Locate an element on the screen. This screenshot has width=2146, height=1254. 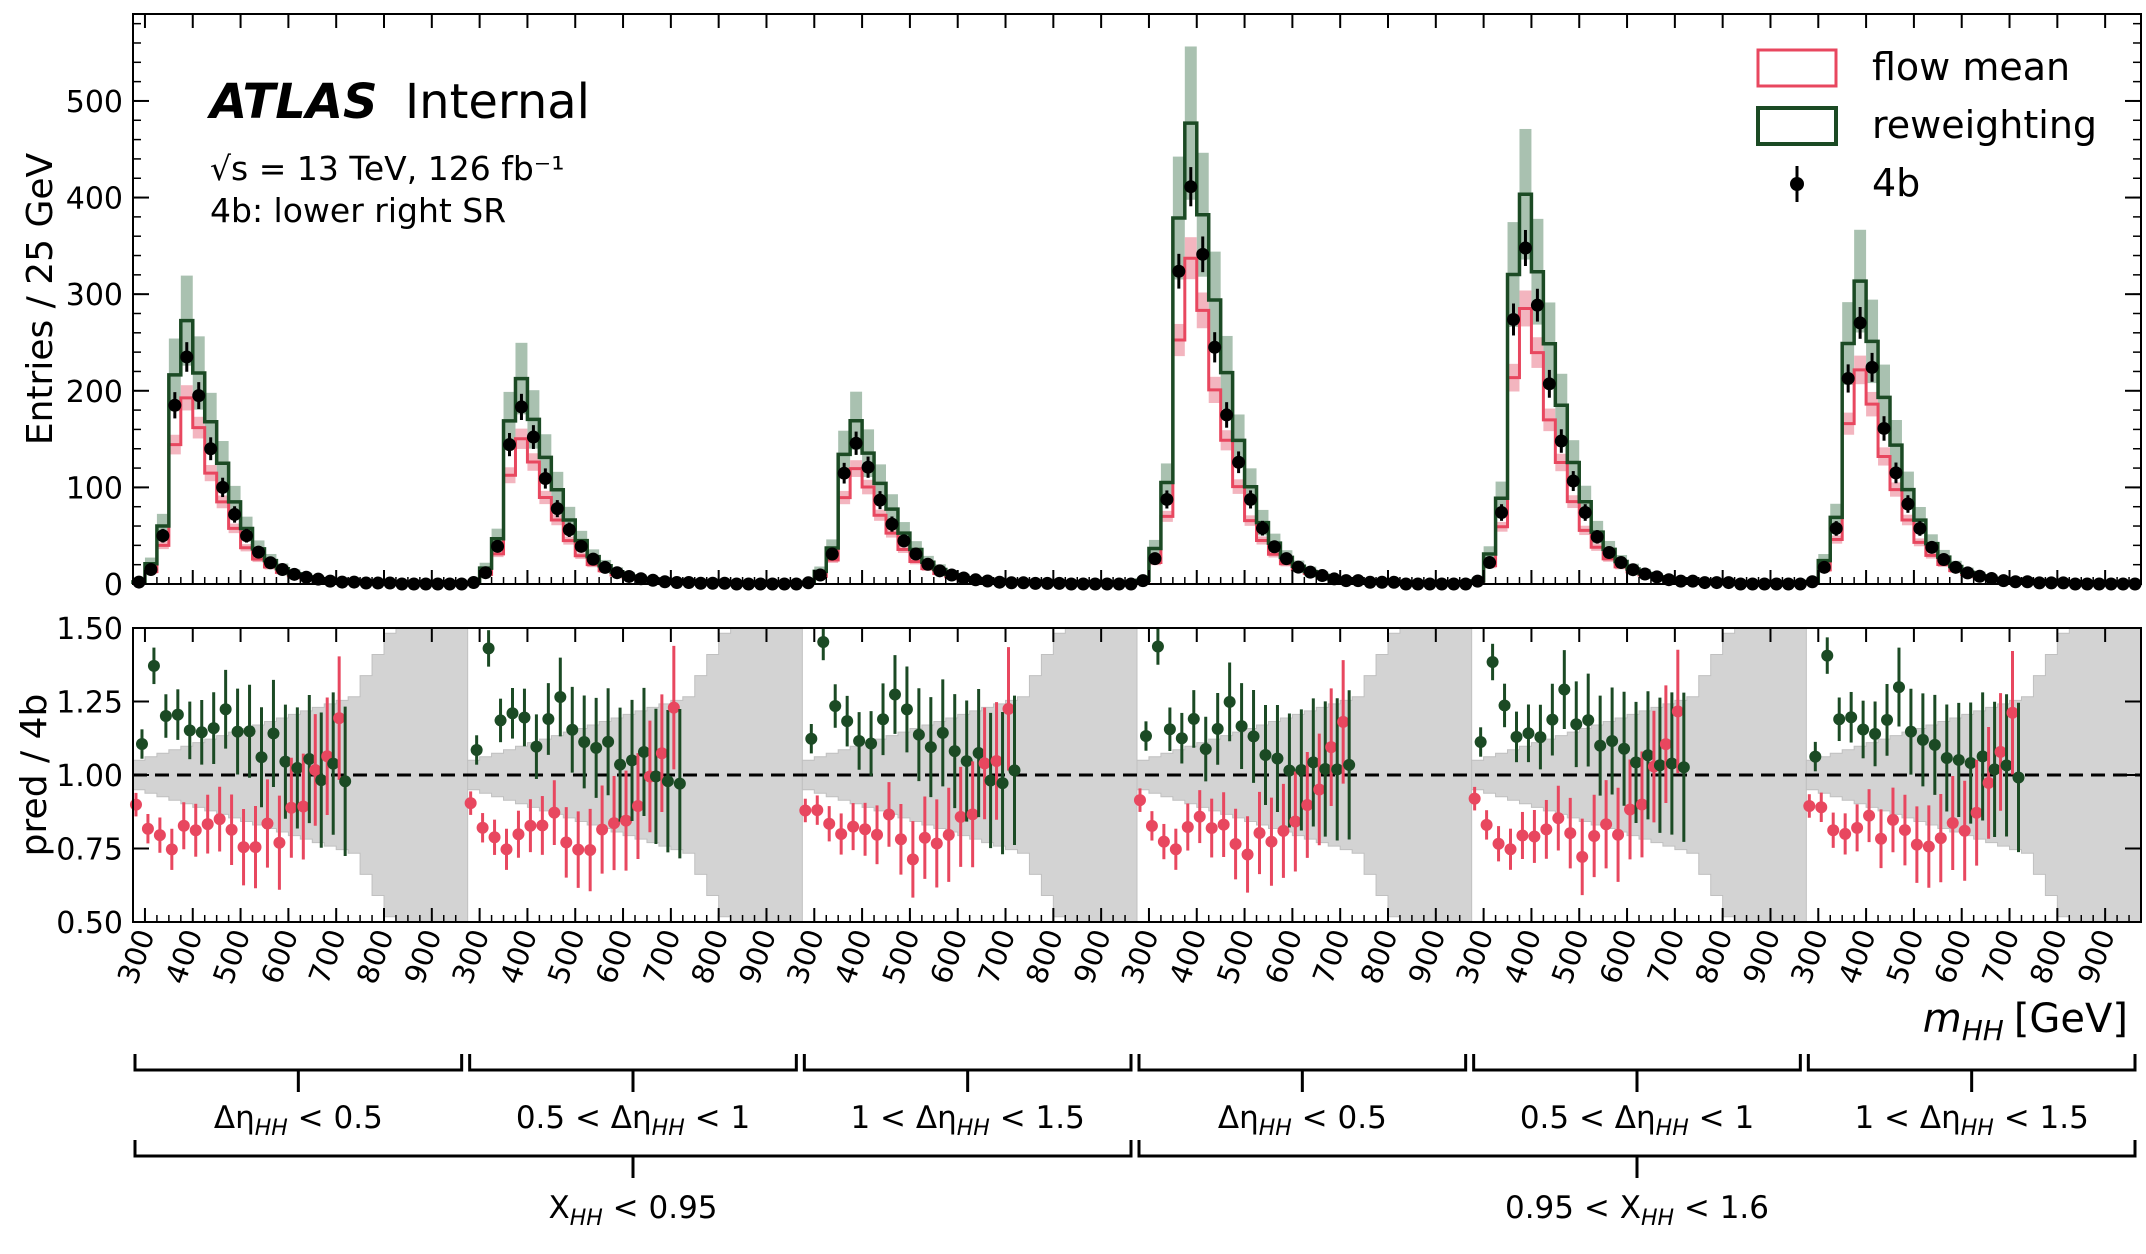
x-axis-title-sub: HH is located at coordinates (1983, 1030).